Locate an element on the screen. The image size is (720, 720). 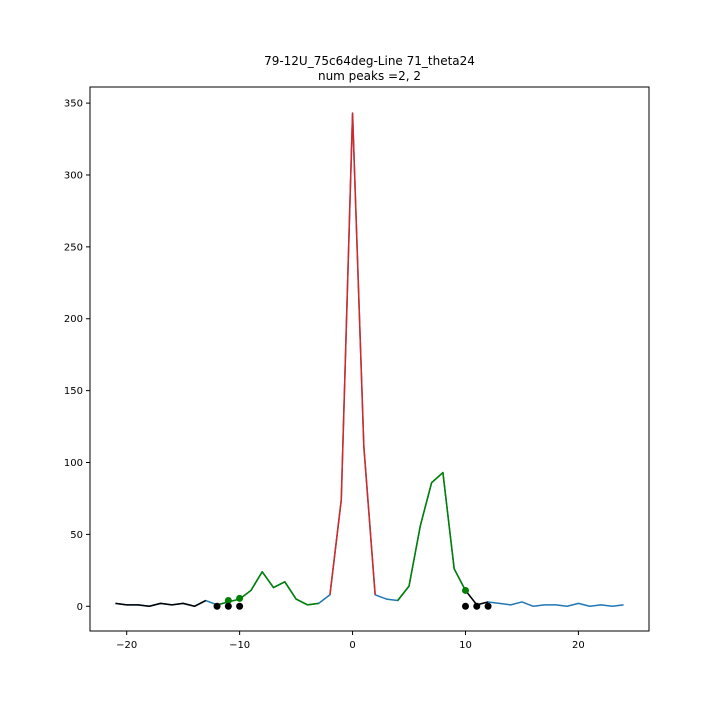
x-tick-label: 20 is located at coordinates (578, 645).